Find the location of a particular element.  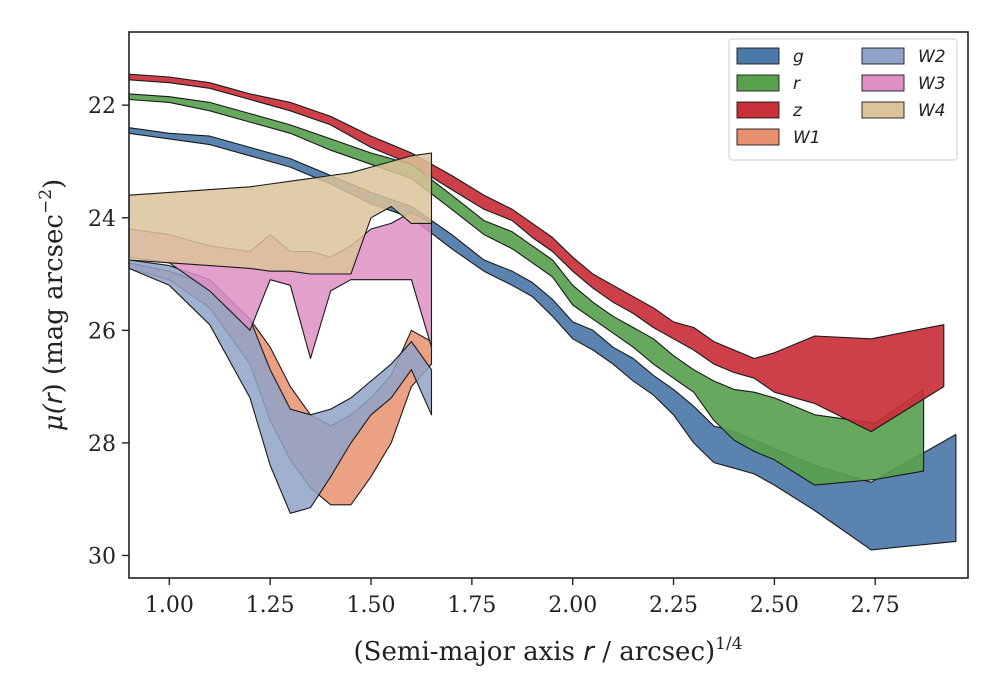

legend-item-g: g is located at coordinates (770, 57).